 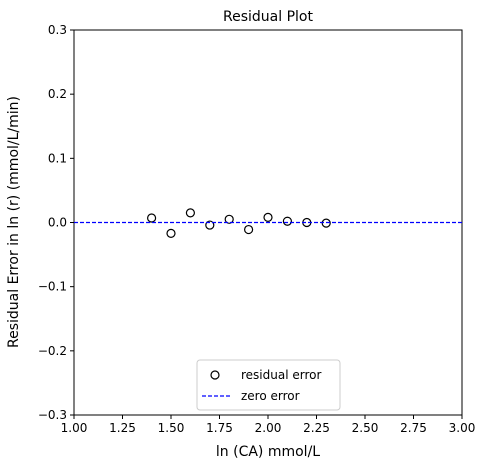 What do you see at coordinates (52, 287) in the screenshot?
I see `y-tick-label: −0.1` at bounding box center [52, 287].